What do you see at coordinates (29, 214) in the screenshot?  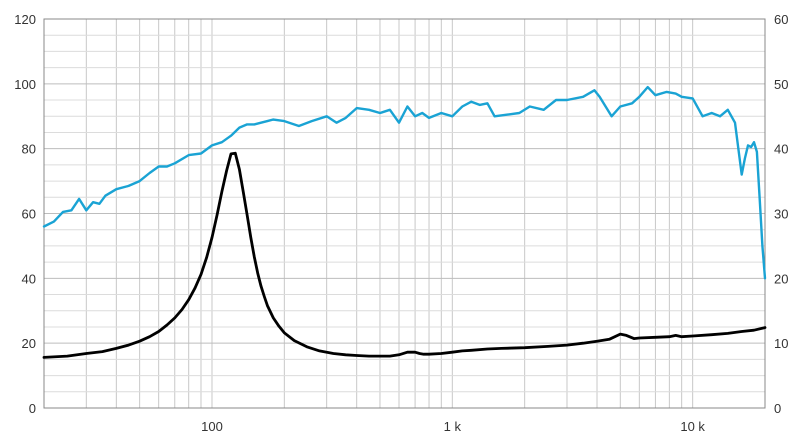 I see `y-left-tick-label: 60` at bounding box center [29, 214].